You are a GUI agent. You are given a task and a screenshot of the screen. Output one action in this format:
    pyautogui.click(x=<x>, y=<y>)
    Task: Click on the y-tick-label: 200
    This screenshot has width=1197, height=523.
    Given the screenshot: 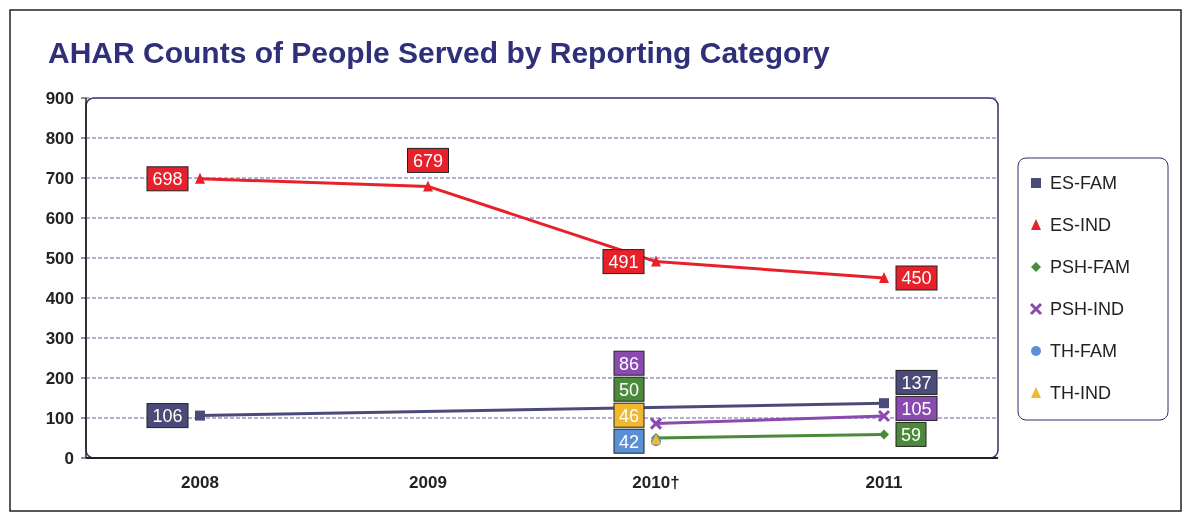 What is the action you would take?
    pyautogui.click(x=59, y=378)
    